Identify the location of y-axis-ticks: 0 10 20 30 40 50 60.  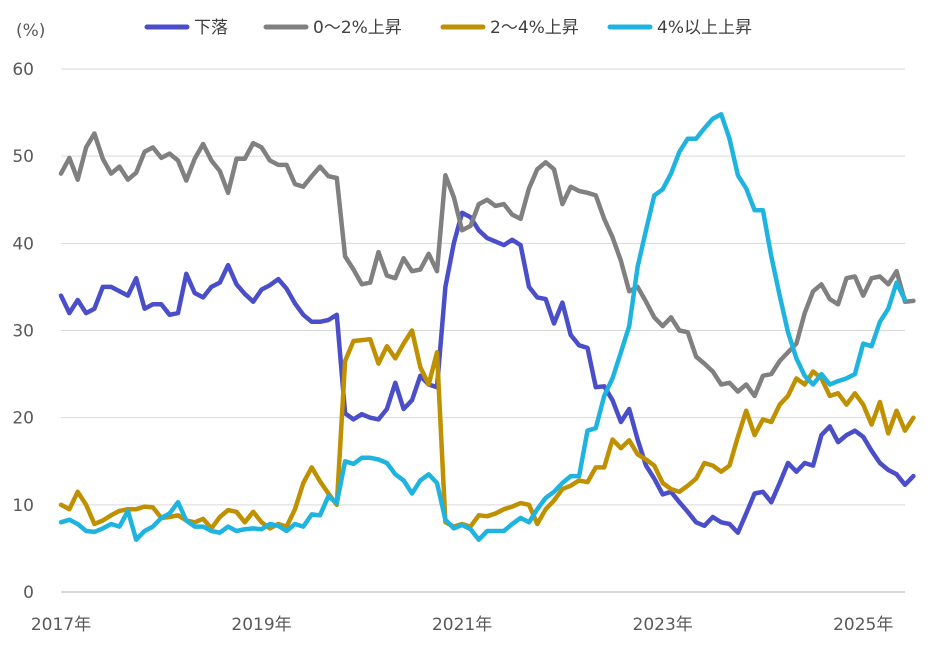
(23, 331).